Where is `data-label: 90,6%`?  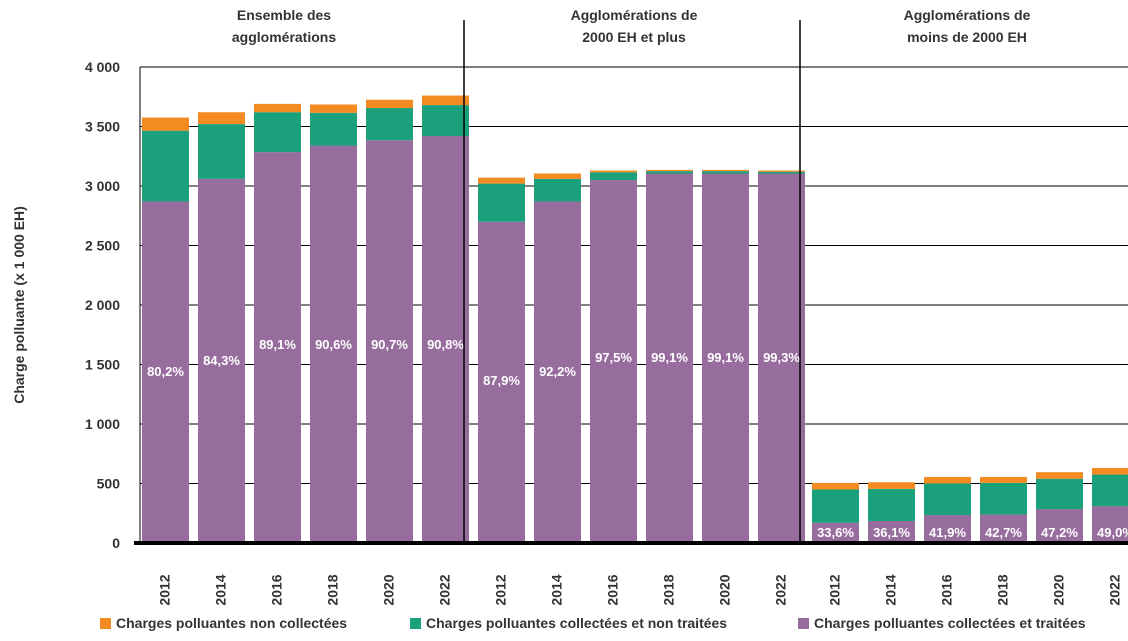 data-label: 90,6% is located at coordinates (333, 344).